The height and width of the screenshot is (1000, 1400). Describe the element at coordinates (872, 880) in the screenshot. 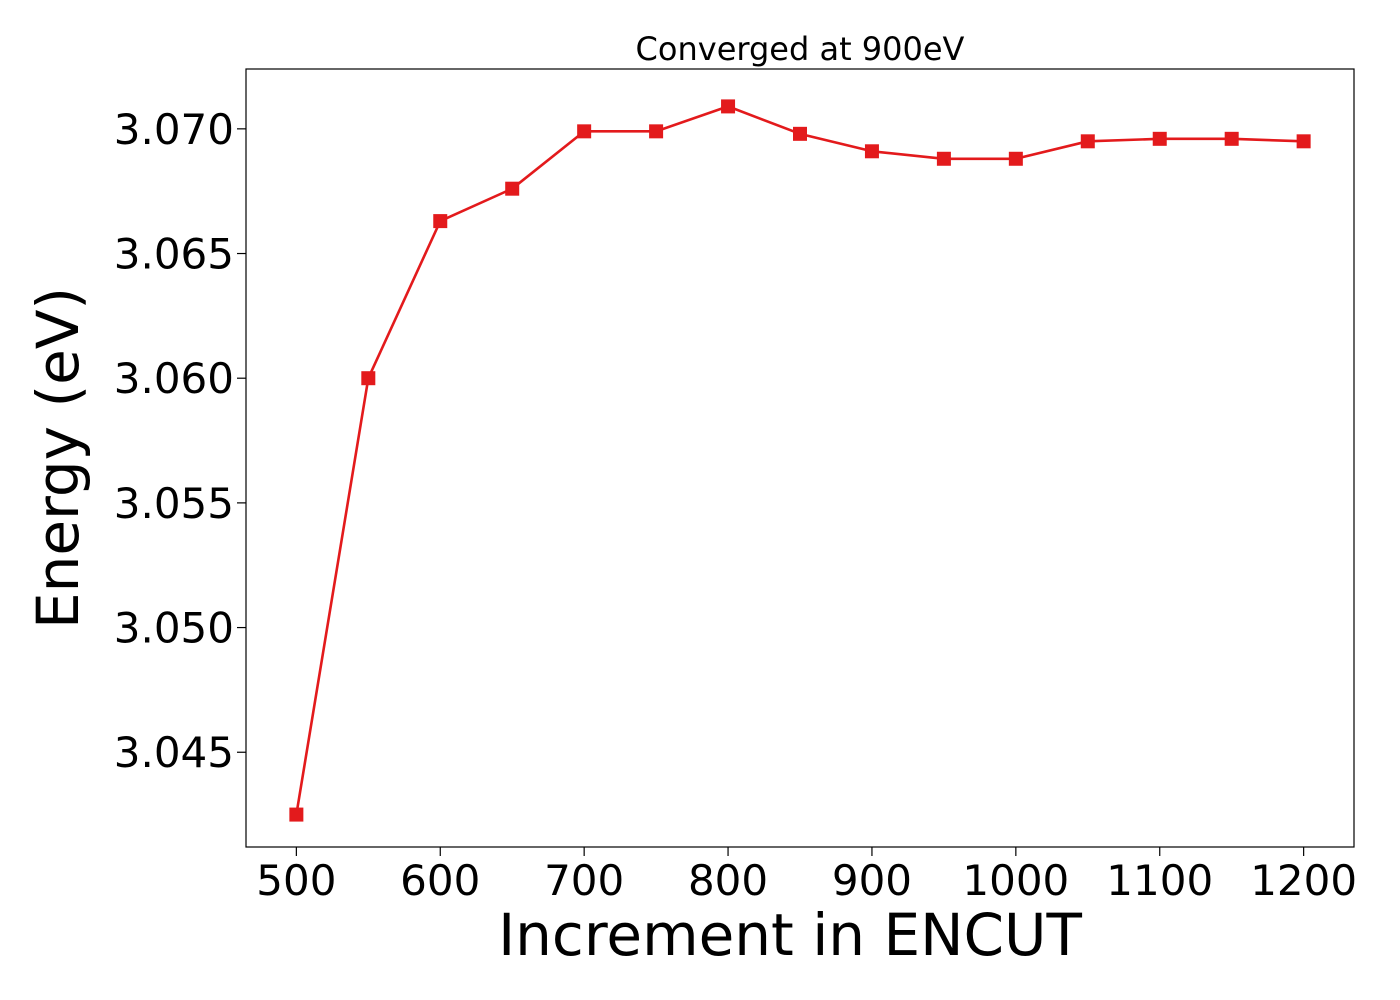

I see `x-tick-label: 900` at that location.